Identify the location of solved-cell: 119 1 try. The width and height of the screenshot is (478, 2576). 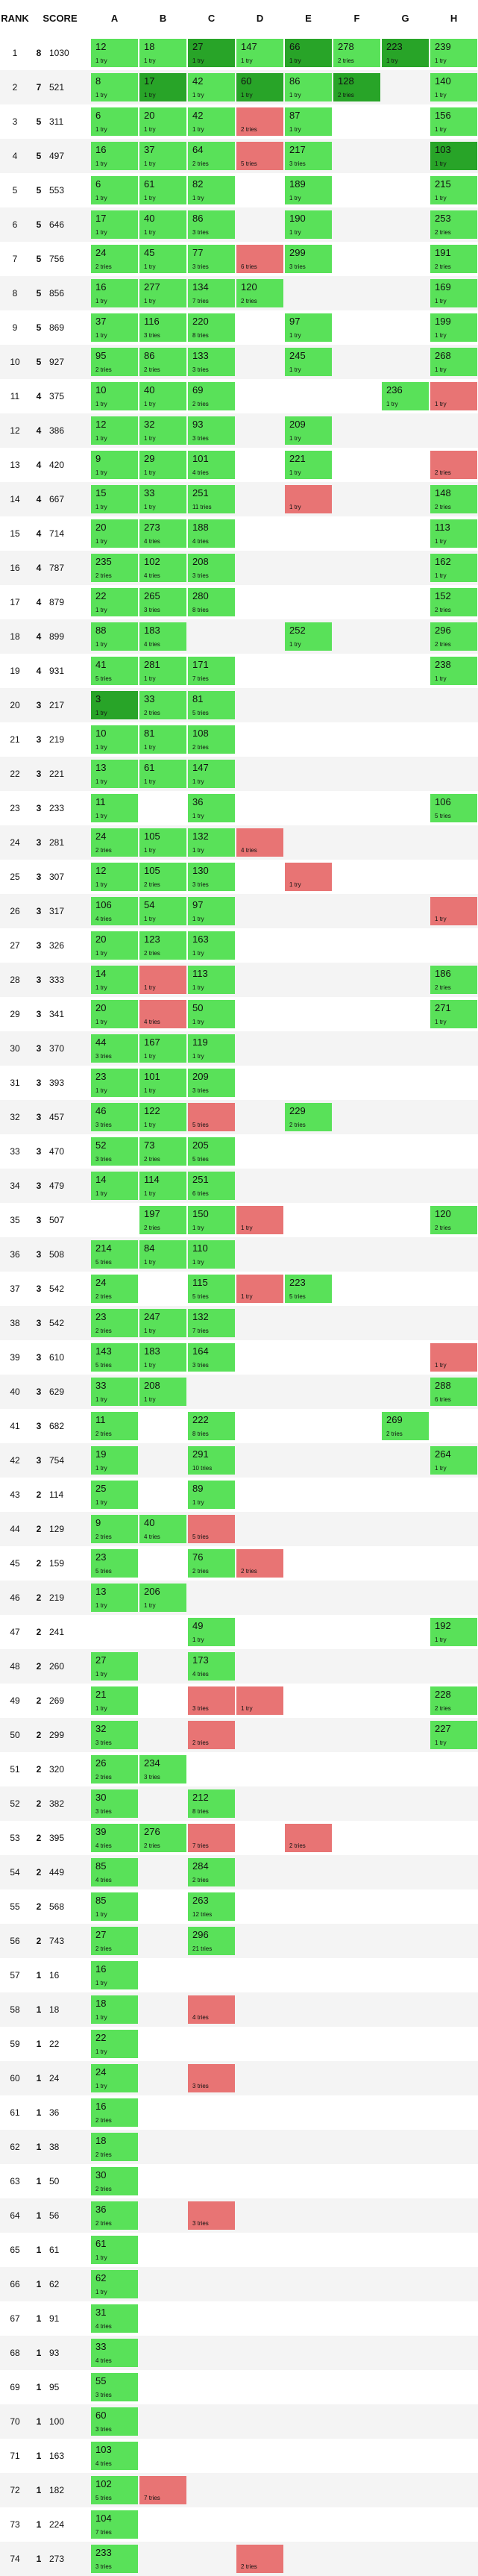
(212, 1048).